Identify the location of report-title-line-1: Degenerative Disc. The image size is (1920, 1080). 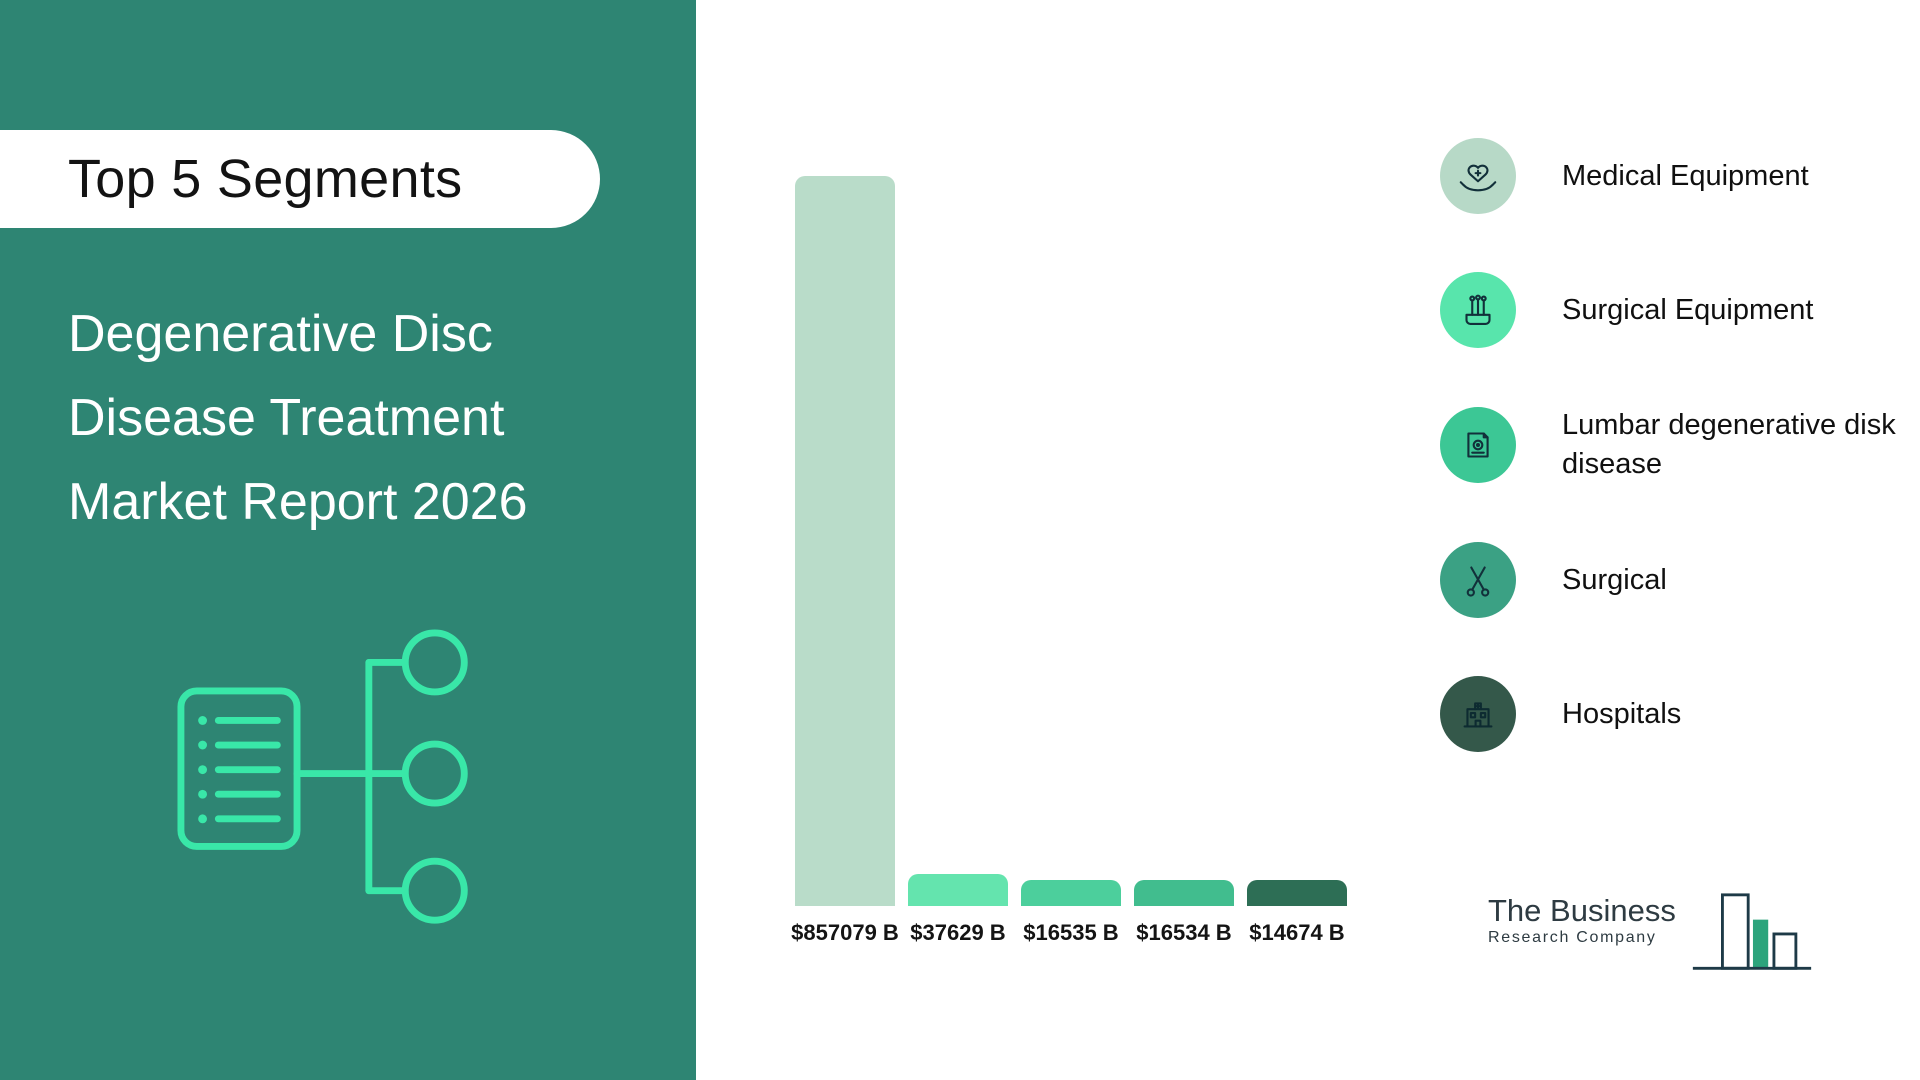
(280, 334).